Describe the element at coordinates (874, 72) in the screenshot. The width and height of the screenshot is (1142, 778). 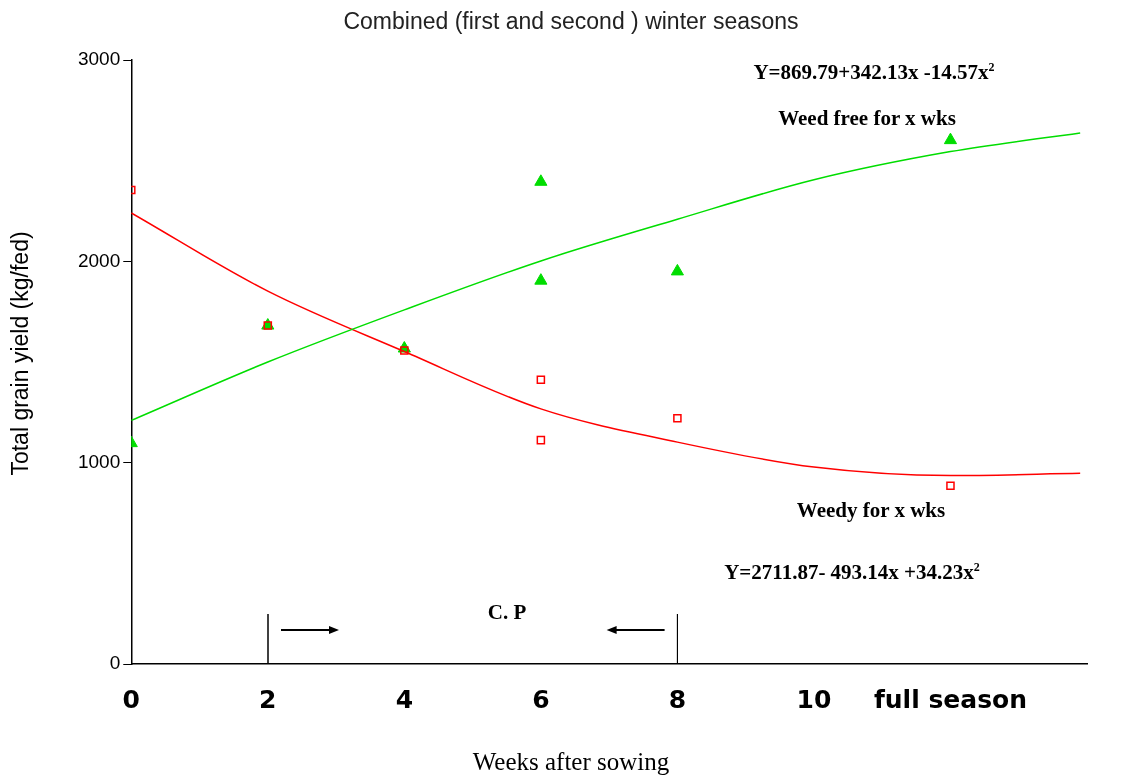
I see `annotation: Y=869.79+342.13x -14.57x$^{2}$` at that location.